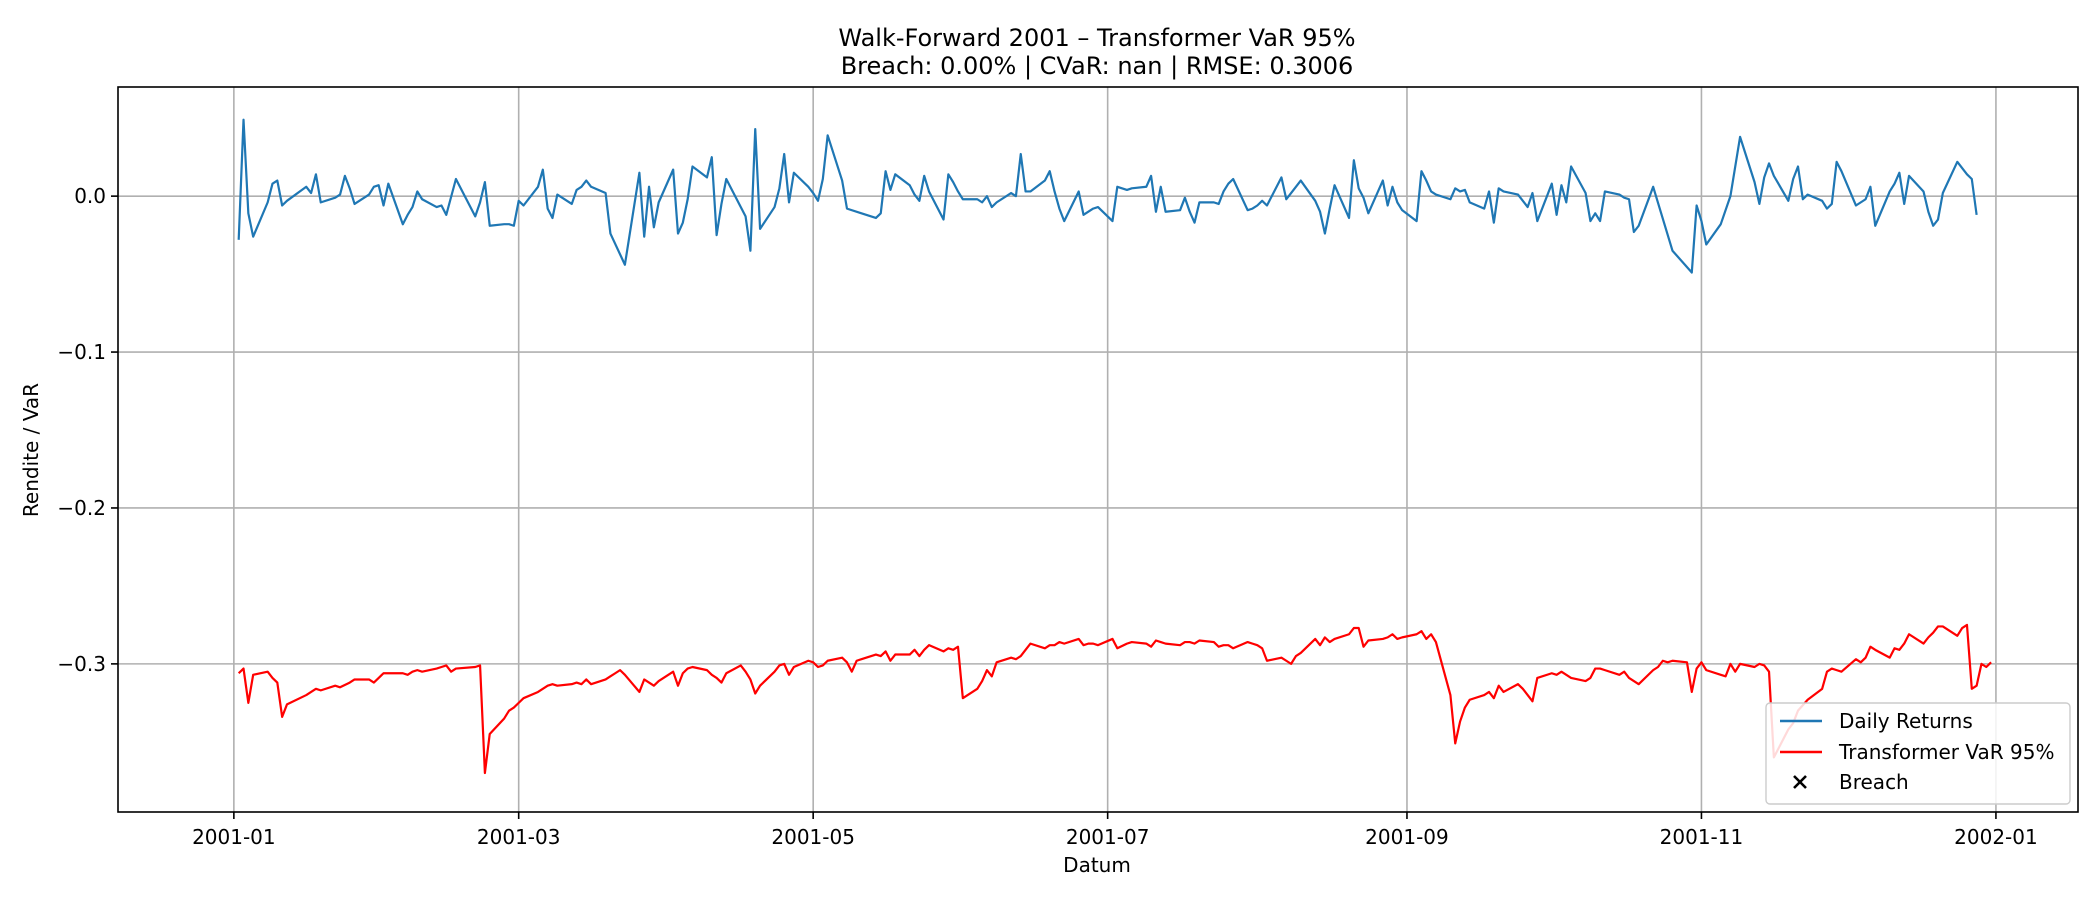  What do you see at coordinates (1107, 196) in the screenshot?
I see `series-line-daily-returns` at bounding box center [1107, 196].